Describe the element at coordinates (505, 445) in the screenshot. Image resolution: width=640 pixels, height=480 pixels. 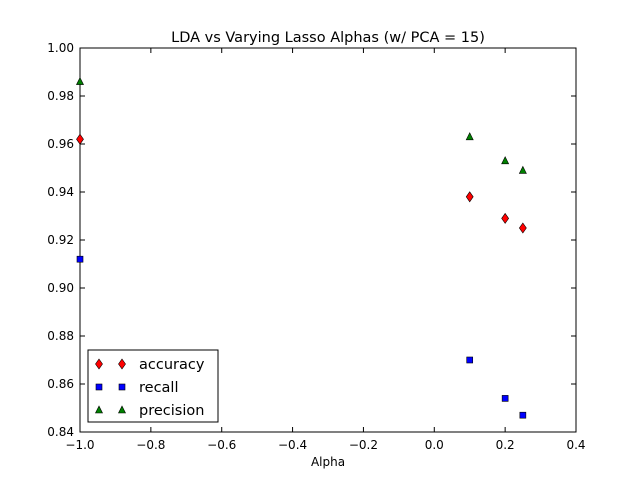
I see `x-tick-label: 0.2` at that location.